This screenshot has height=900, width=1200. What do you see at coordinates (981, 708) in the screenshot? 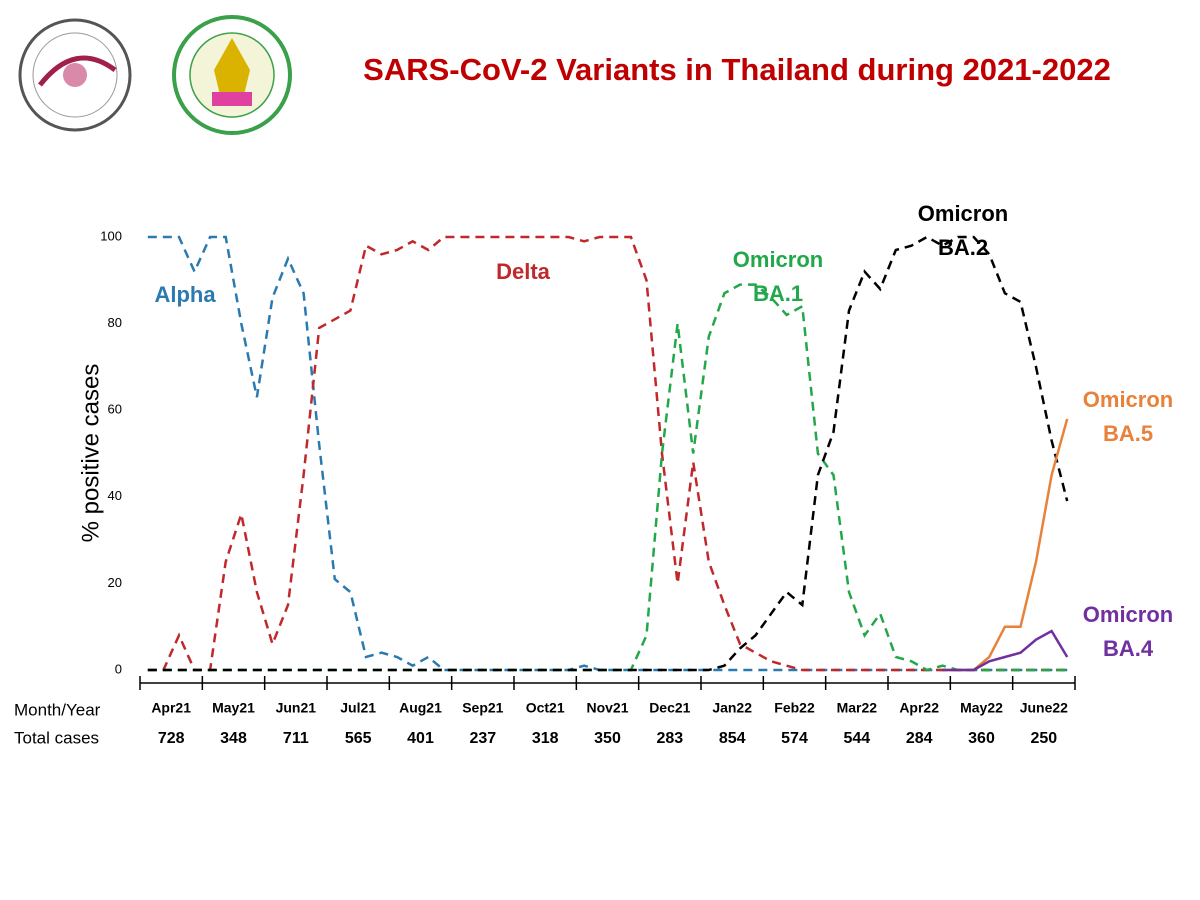
I see `x-tick-label: May22` at bounding box center [981, 708].